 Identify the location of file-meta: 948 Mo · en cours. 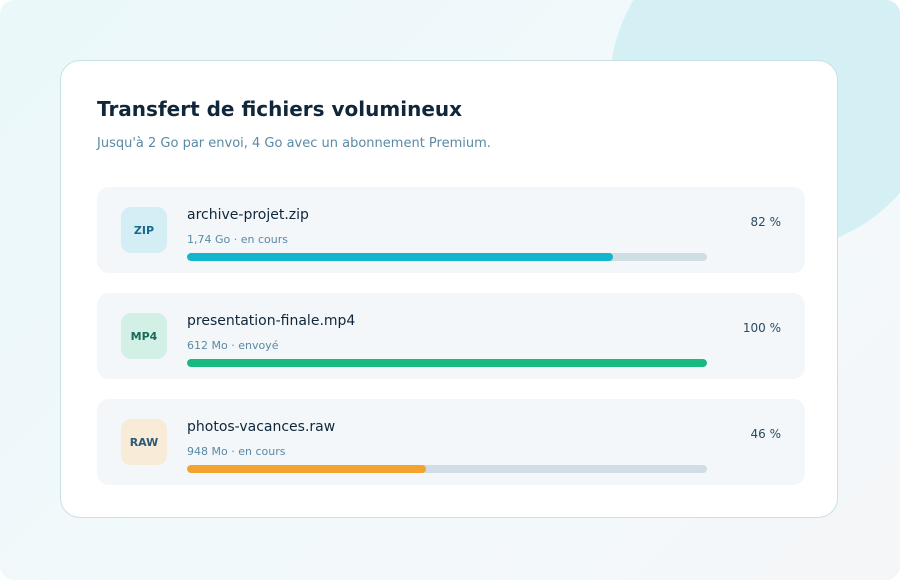
(236, 451).